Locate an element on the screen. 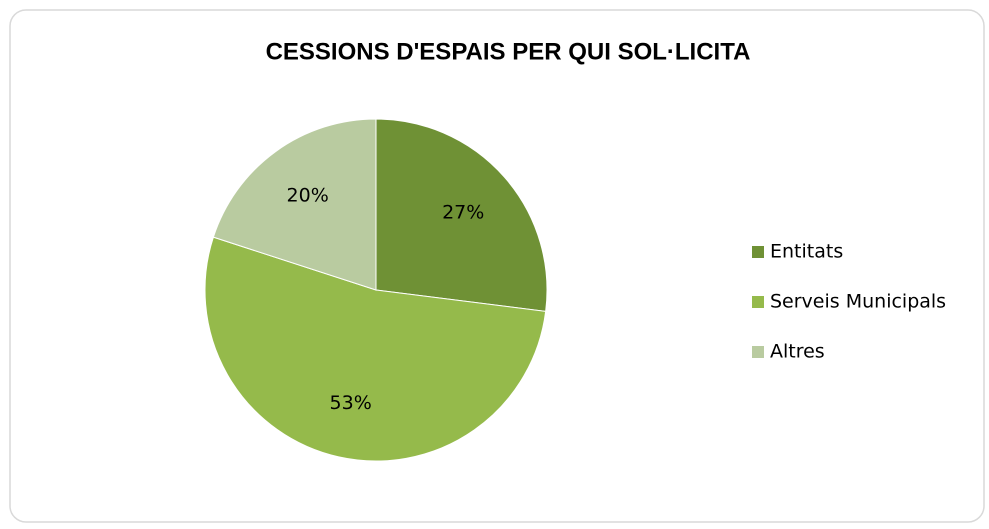 The height and width of the screenshot is (529, 989). data-label: 27% is located at coordinates (463, 213).